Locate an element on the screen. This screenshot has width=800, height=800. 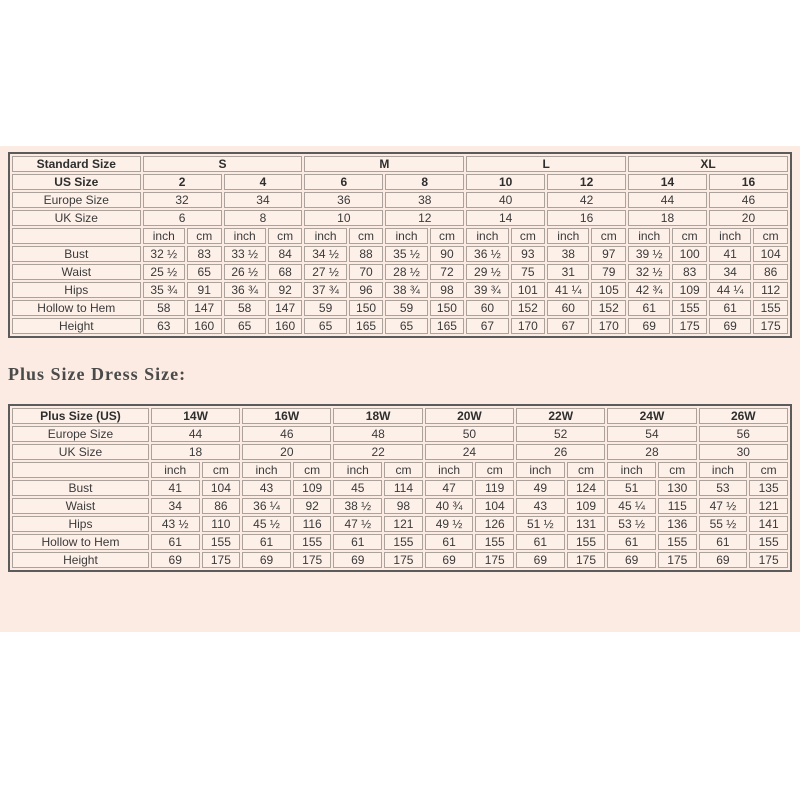
value-cell: 100 is located at coordinates (689, 254).